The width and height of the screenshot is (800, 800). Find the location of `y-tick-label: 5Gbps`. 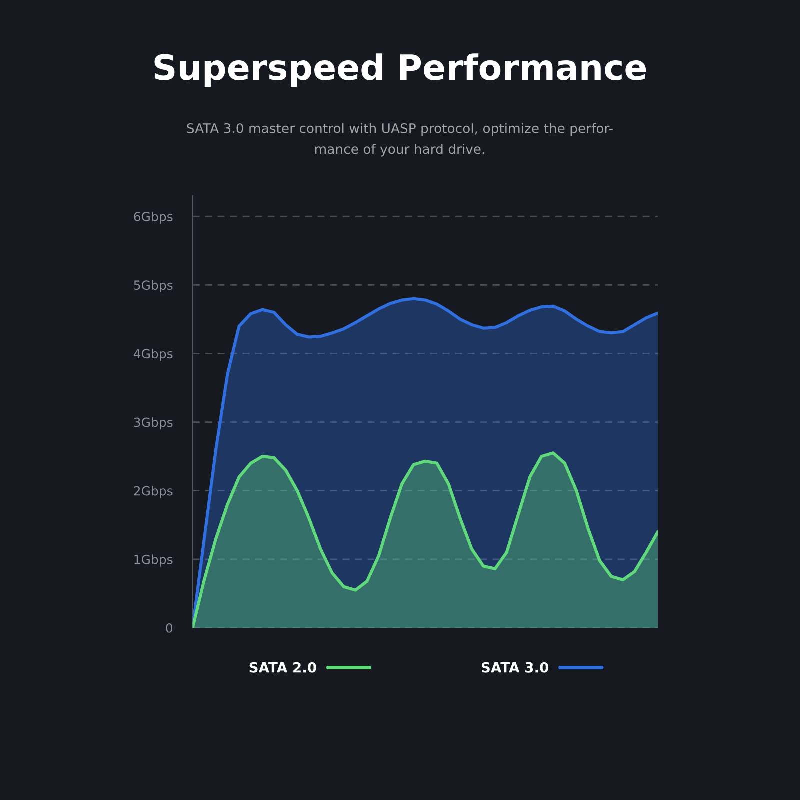

y-tick-label: 5Gbps is located at coordinates (153, 286).